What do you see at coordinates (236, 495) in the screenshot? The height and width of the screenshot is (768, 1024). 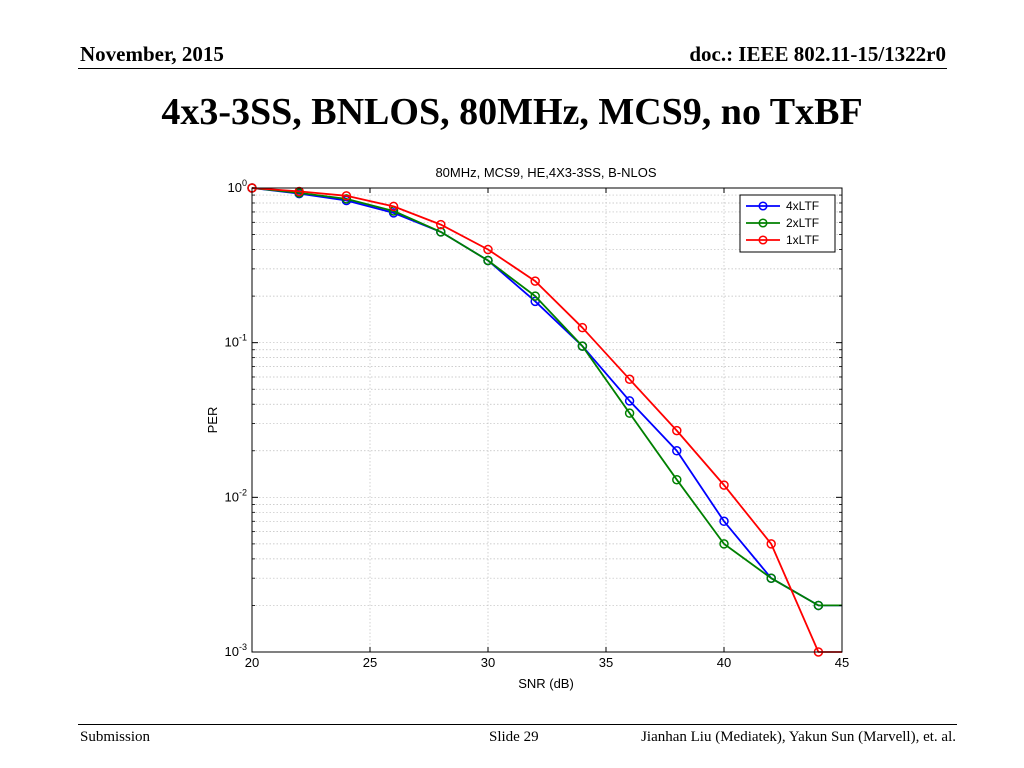 I see `y-tick-label: 10⁻²` at bounding box center [236, 495].